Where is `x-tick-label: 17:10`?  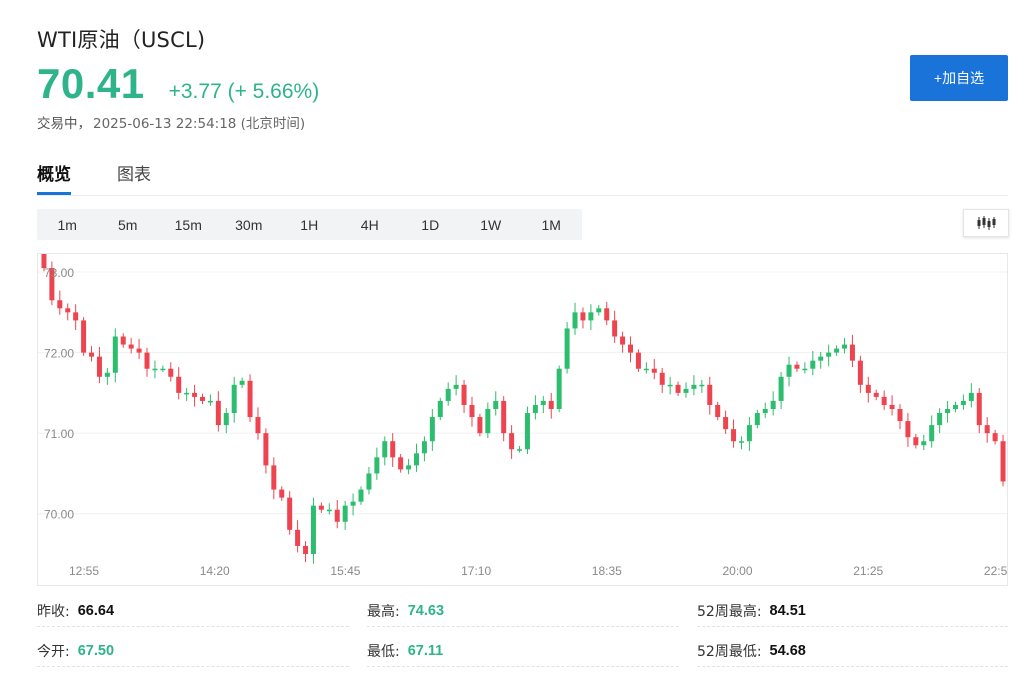
x-tick-label: 17:10 is located at coordinates (476, 571).